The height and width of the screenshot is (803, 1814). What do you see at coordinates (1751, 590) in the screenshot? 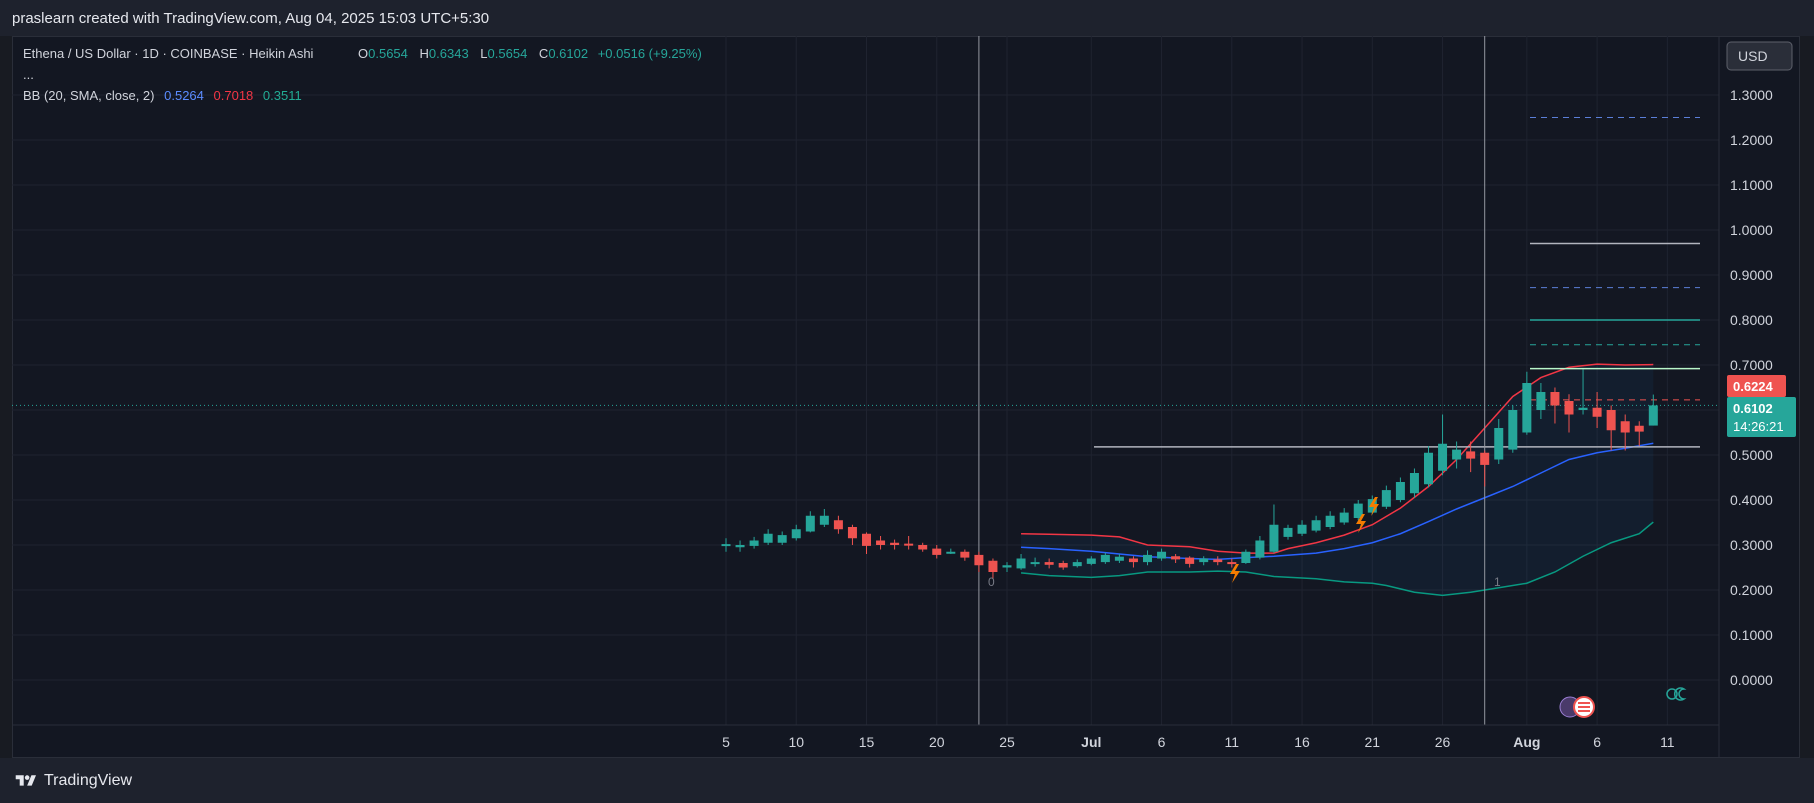
I see `price-tick-label: 0.2000` at bounding box center [1751, 590].